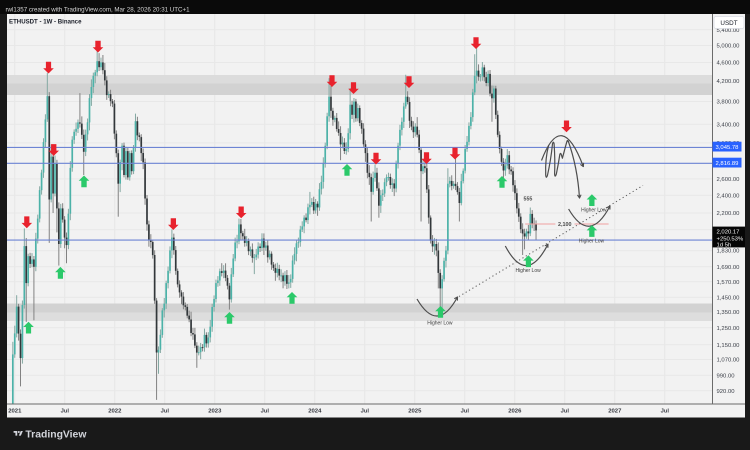 Image resolution: width=750 pixels, height=450 pixels. What do you see at coordinates (729, 283) in the screenshot?
I see `svg-text: 1,570.00` at bounding box center [729, 283].